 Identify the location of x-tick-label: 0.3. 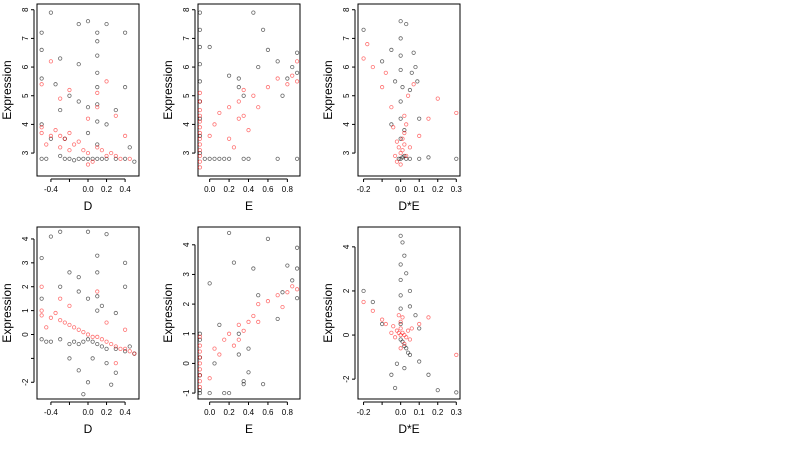
(457, 189).